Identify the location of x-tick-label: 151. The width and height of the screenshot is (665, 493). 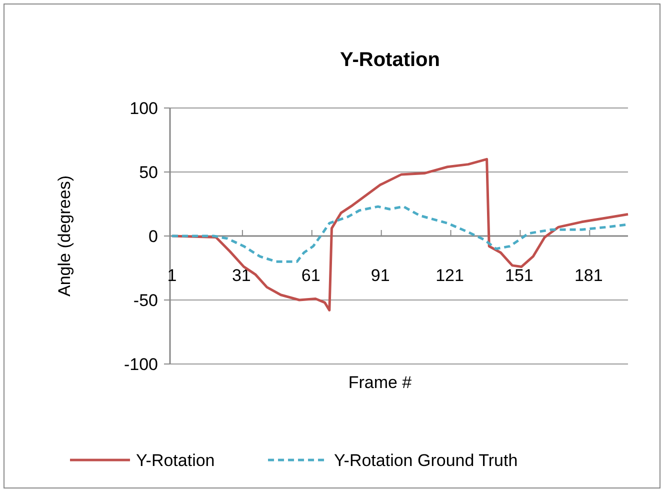
(519, 275).